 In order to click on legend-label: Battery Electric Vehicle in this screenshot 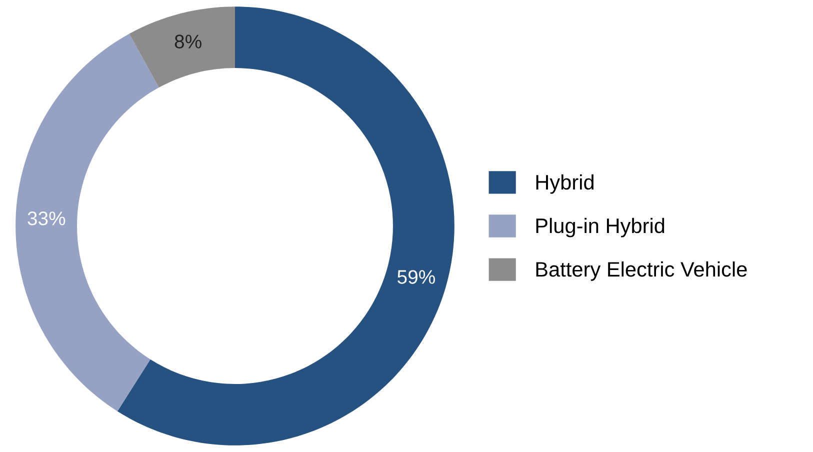, I will do `click(641, 271)`.